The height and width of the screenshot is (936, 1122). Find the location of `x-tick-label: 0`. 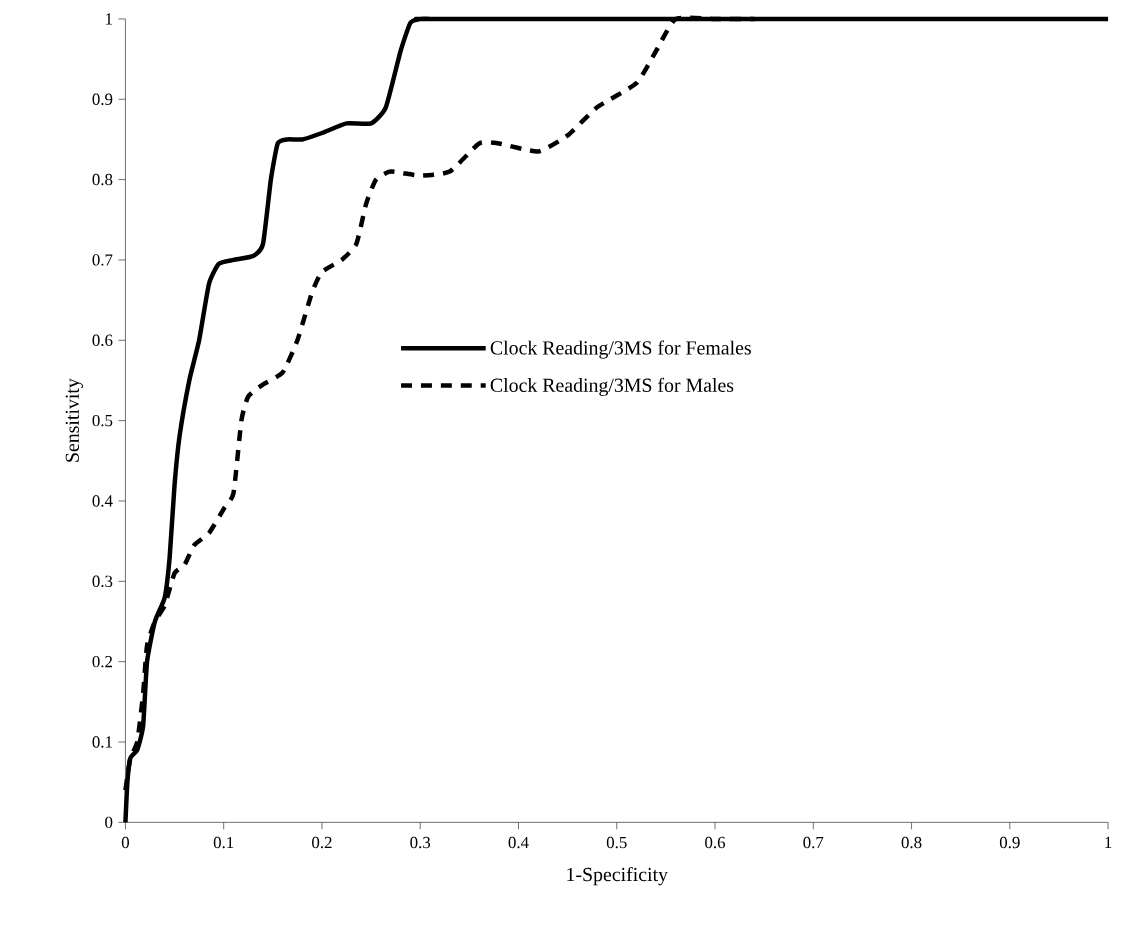

x-tick-label: 0 is located at coordinates (125, 842).